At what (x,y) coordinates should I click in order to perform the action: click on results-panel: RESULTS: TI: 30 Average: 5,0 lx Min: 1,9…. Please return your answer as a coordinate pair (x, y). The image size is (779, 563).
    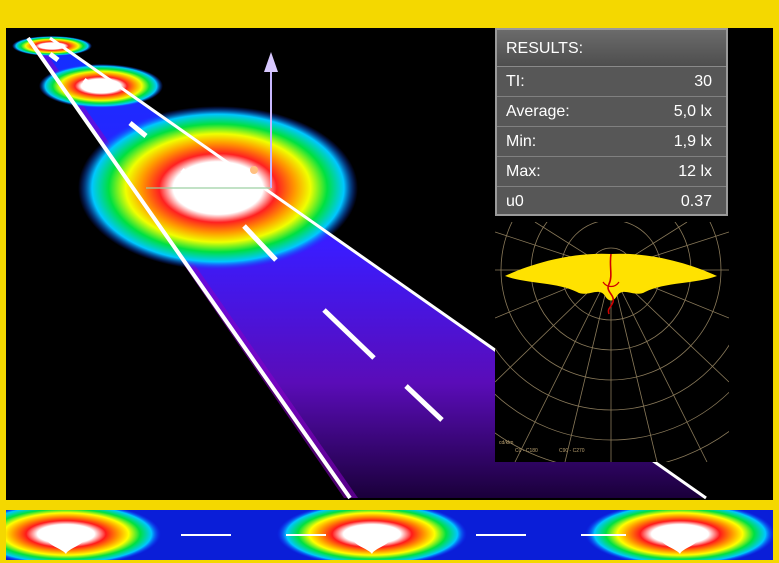
    Looking at the image, I should click on (611, 122).